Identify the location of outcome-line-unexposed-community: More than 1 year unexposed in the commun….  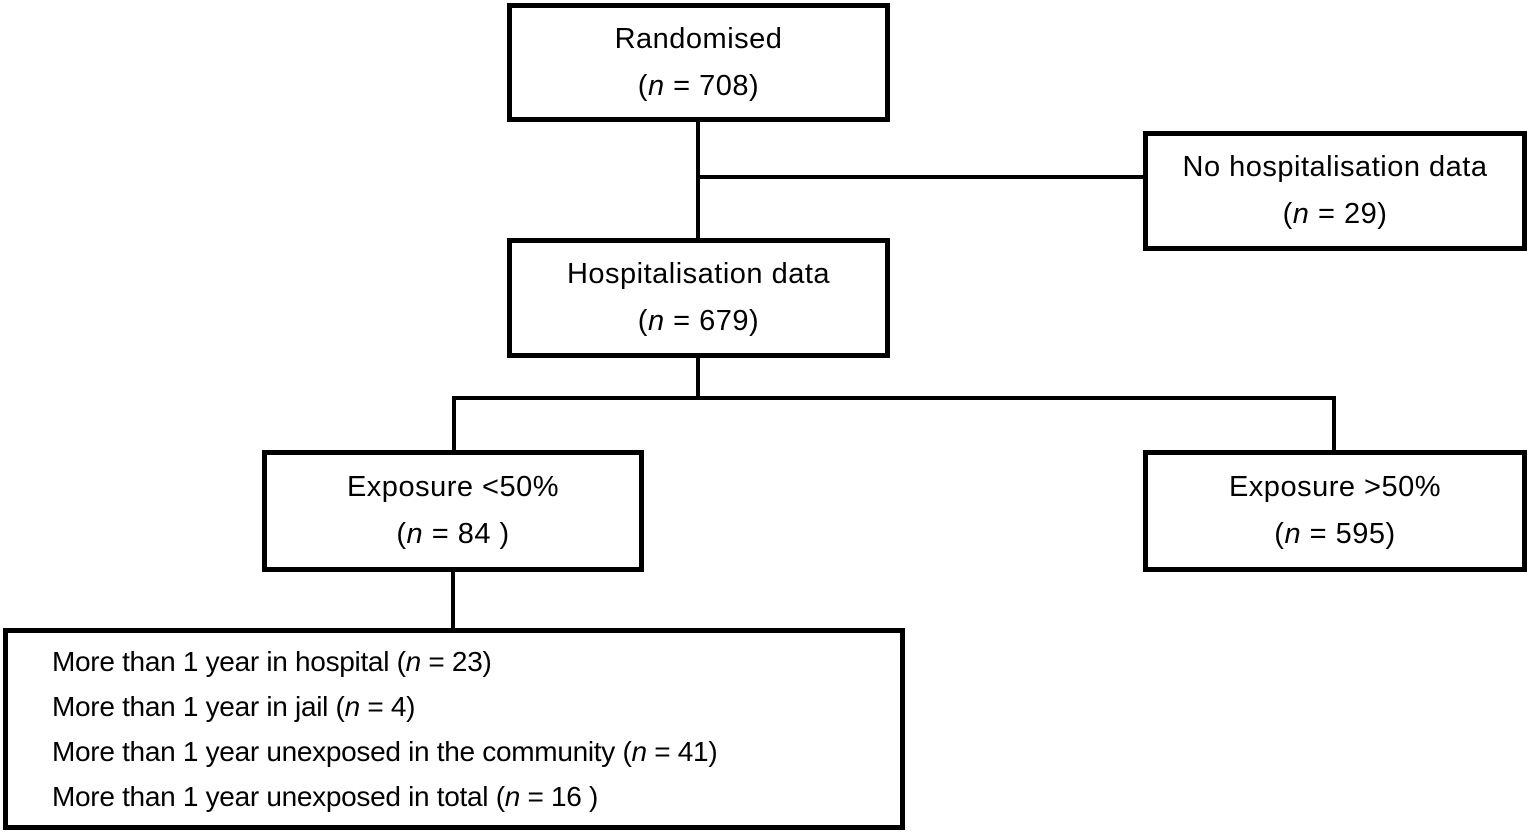
(385, 751).